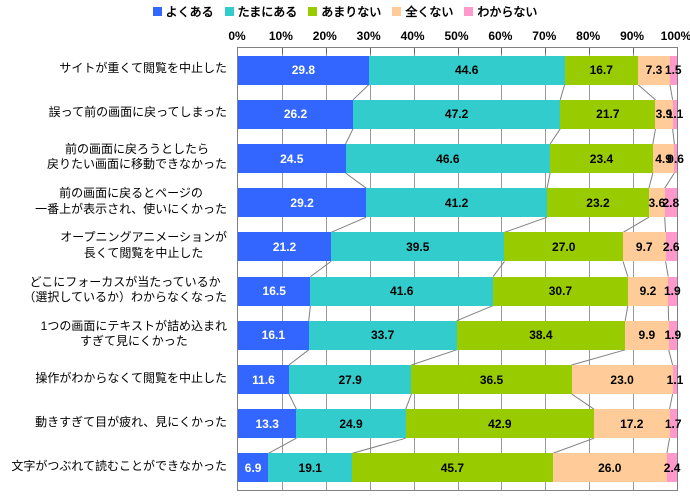  Describe the element at coordinates (647, 335) in the screenshot. I see `bar-value-label: 9.9` at that location.